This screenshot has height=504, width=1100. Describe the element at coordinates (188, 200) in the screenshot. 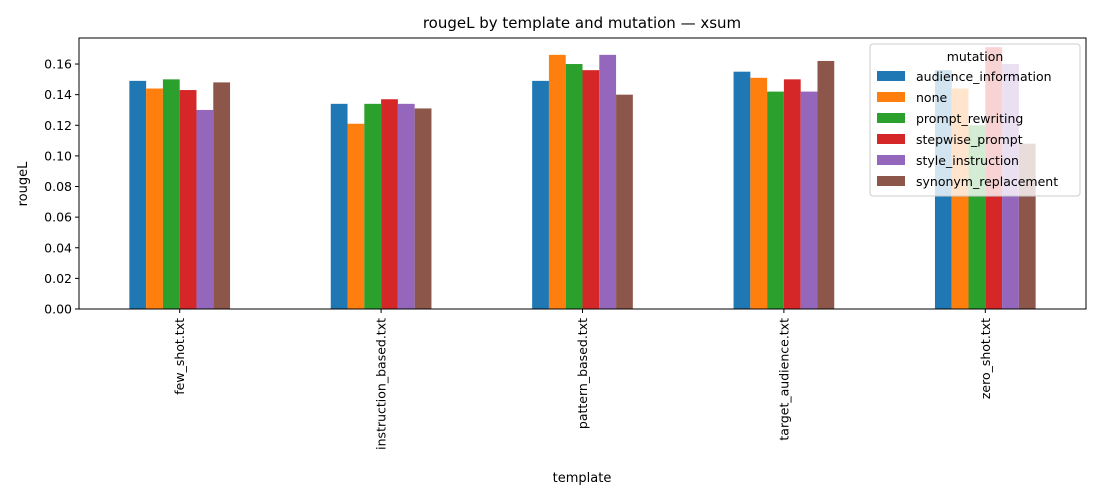

I see `bar-stepwise_prompt-few_shot.txt` at that location.